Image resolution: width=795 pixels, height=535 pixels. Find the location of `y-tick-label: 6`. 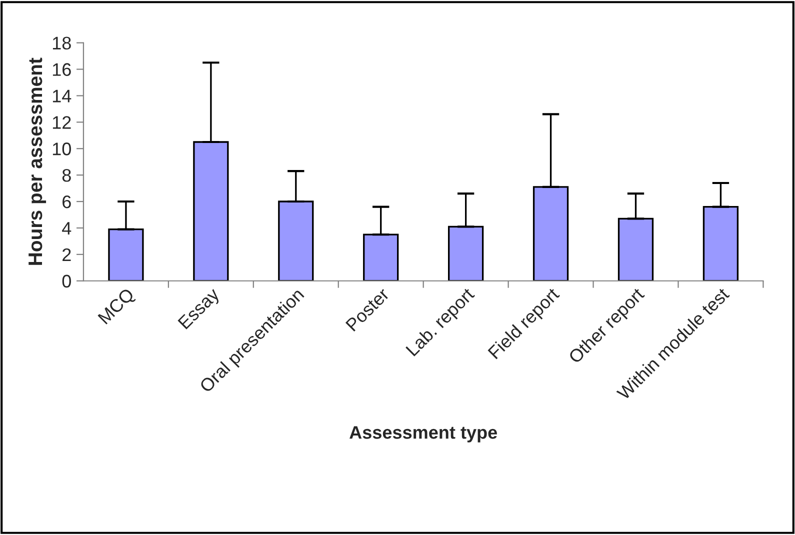

y-tick-label: 6 is located at coordinates (66, 201).